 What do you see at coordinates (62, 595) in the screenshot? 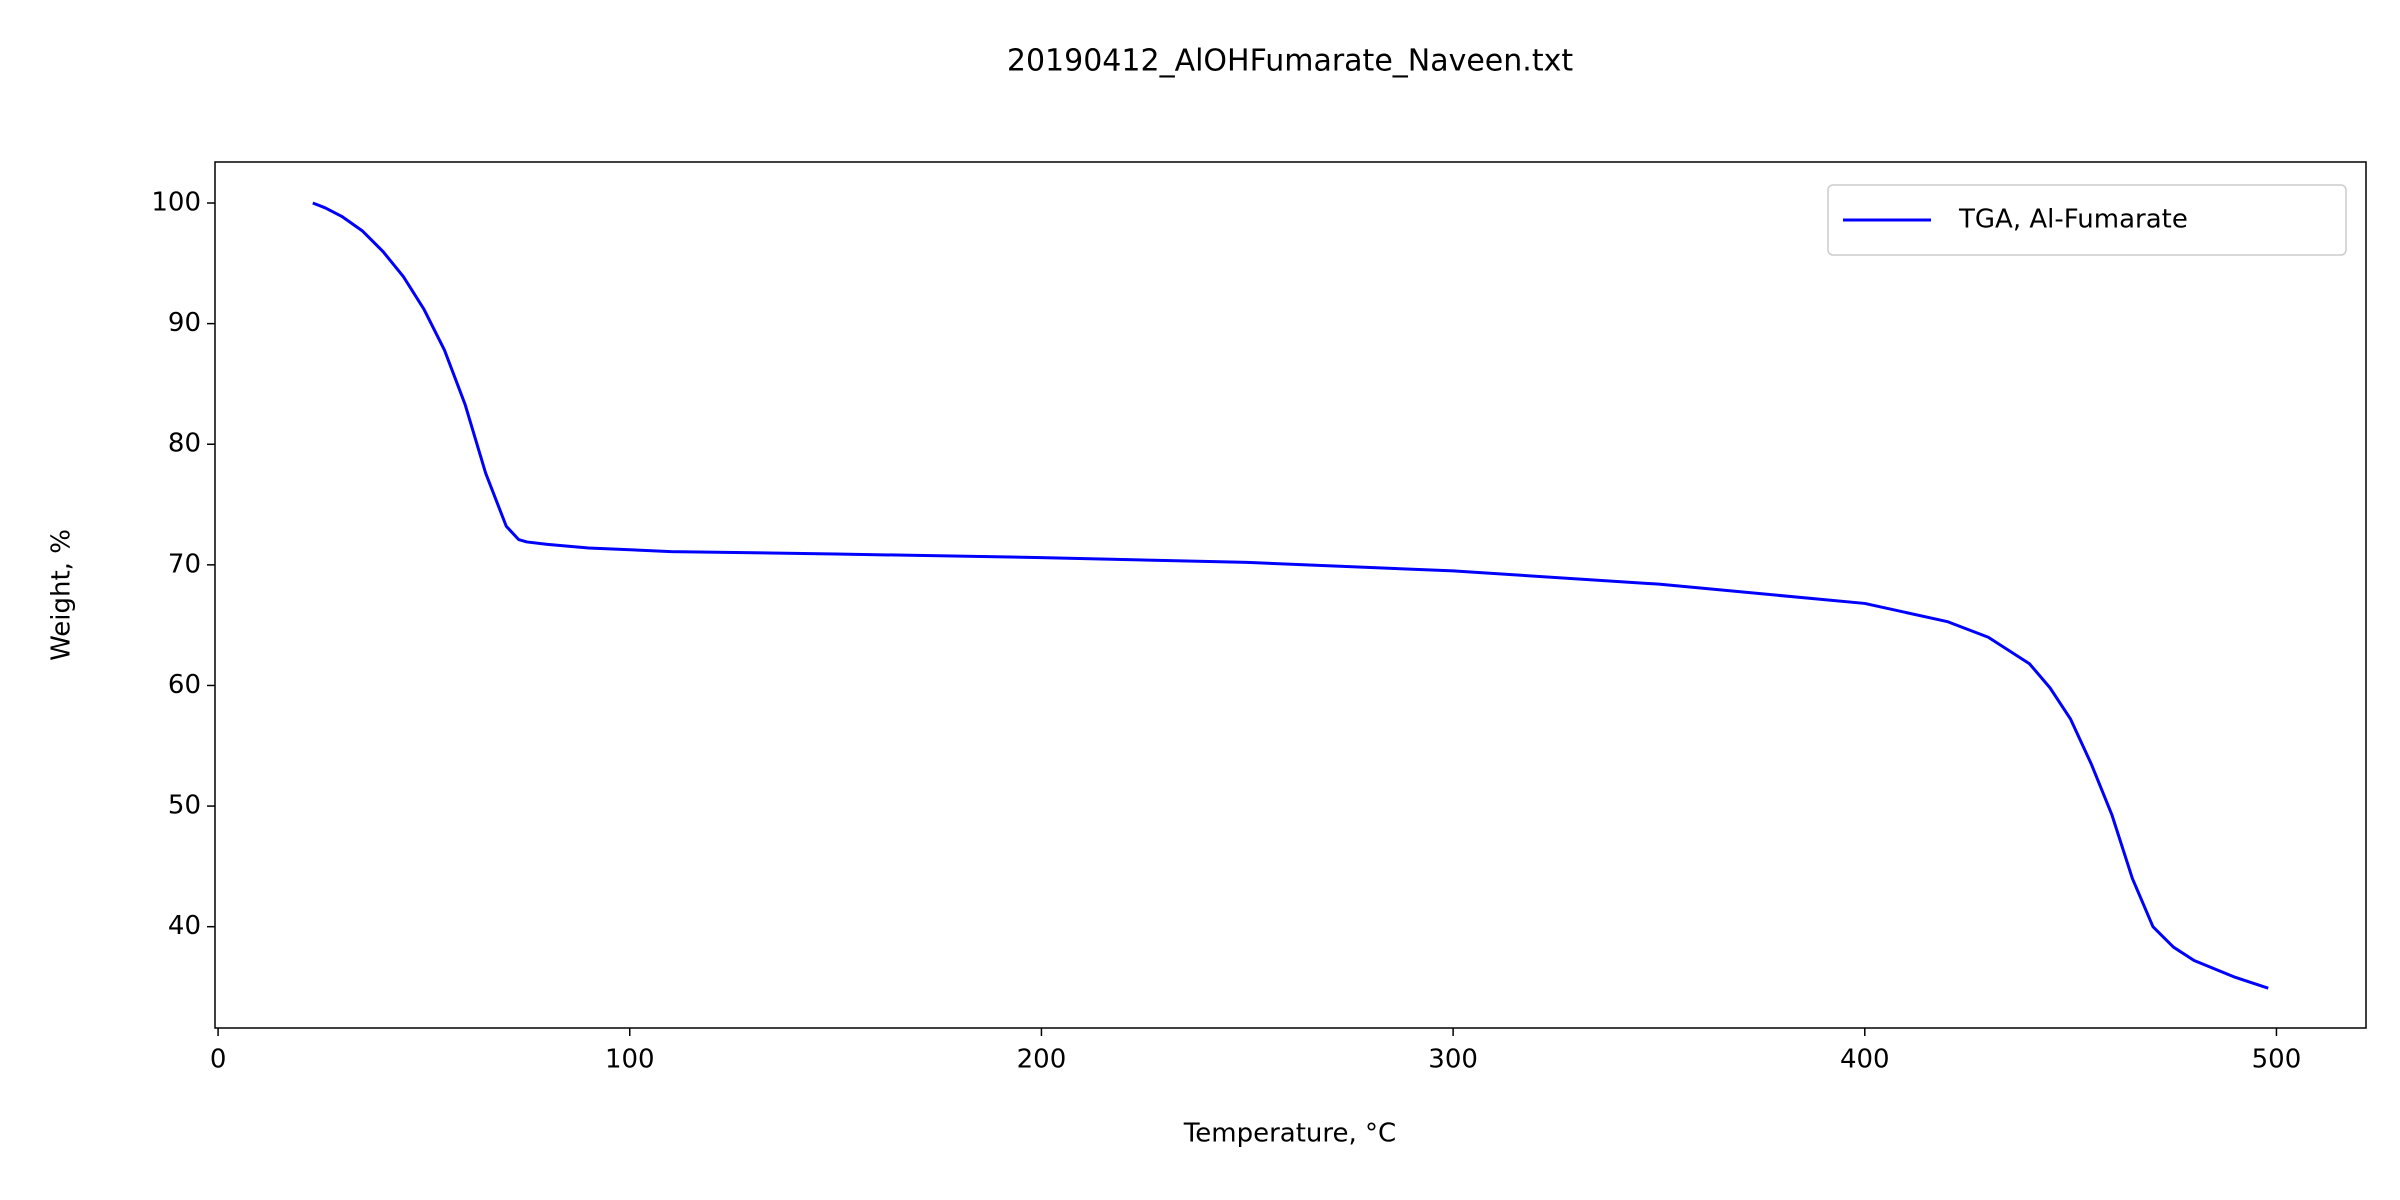
I see `y-axis-label: Weight, %` at bounding box center [62, 595].